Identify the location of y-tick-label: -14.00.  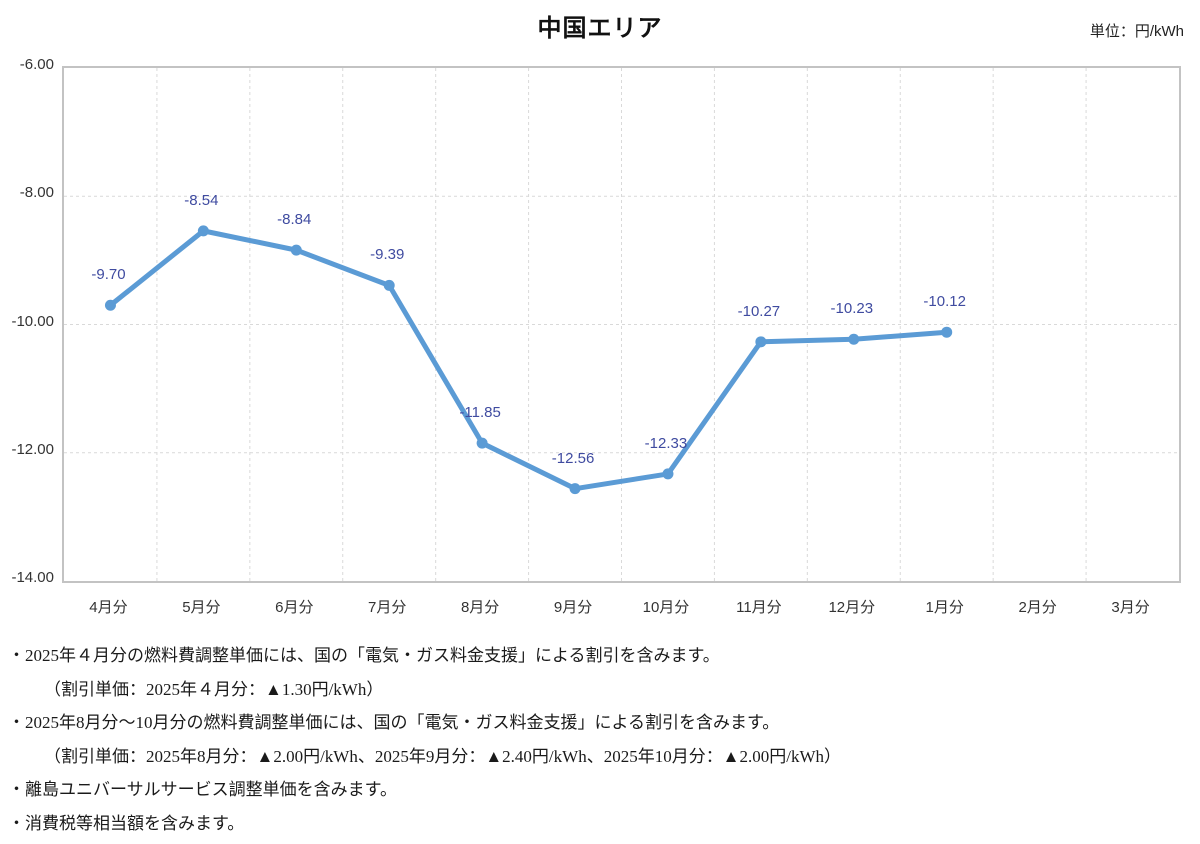
(32, 577).